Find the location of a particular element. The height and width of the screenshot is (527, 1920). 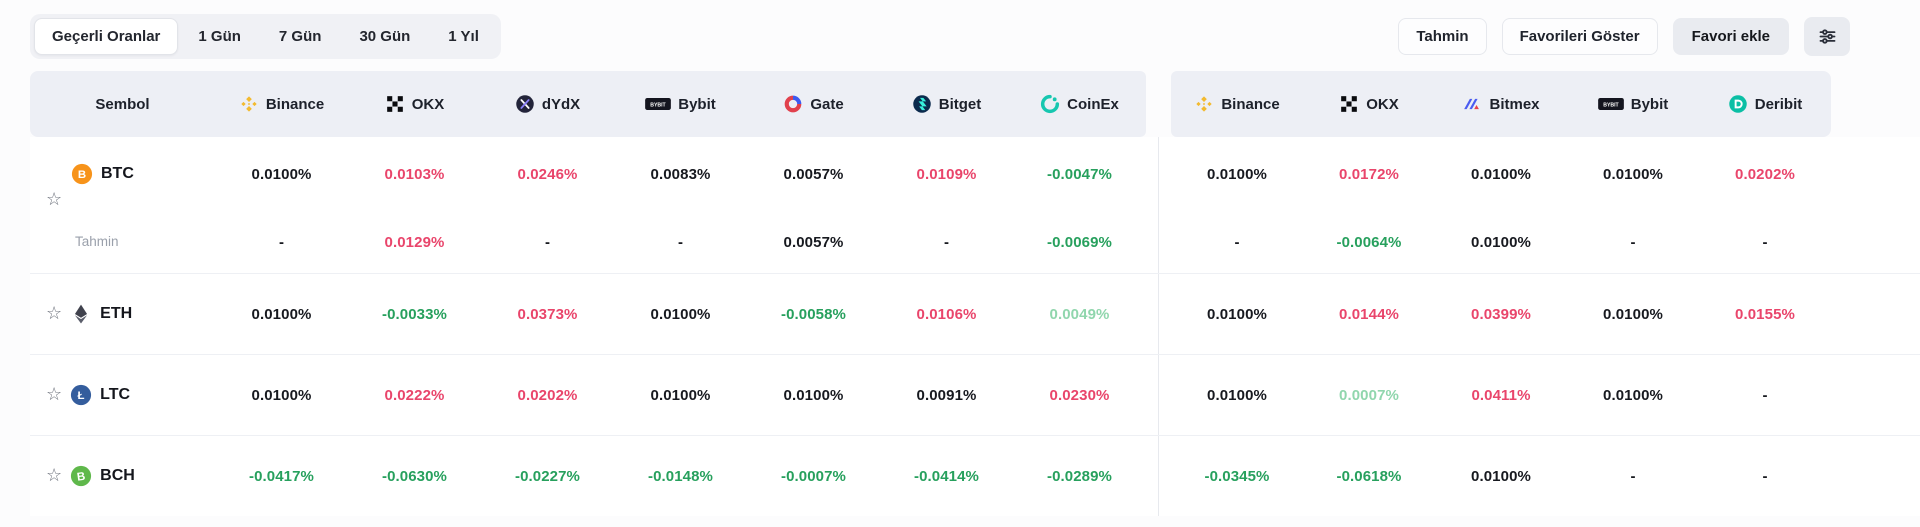

gate-icon is located at coordinates (793, 104).